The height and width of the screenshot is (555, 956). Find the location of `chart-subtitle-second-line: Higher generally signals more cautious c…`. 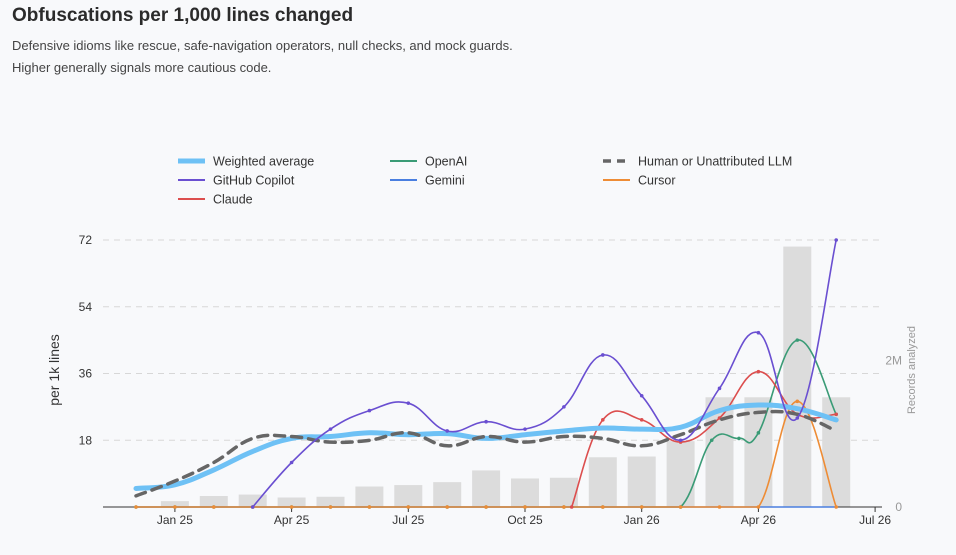

chart-subtitle-second-line: Higher generally signals more cautious c… is located at coordinates (142, 67).